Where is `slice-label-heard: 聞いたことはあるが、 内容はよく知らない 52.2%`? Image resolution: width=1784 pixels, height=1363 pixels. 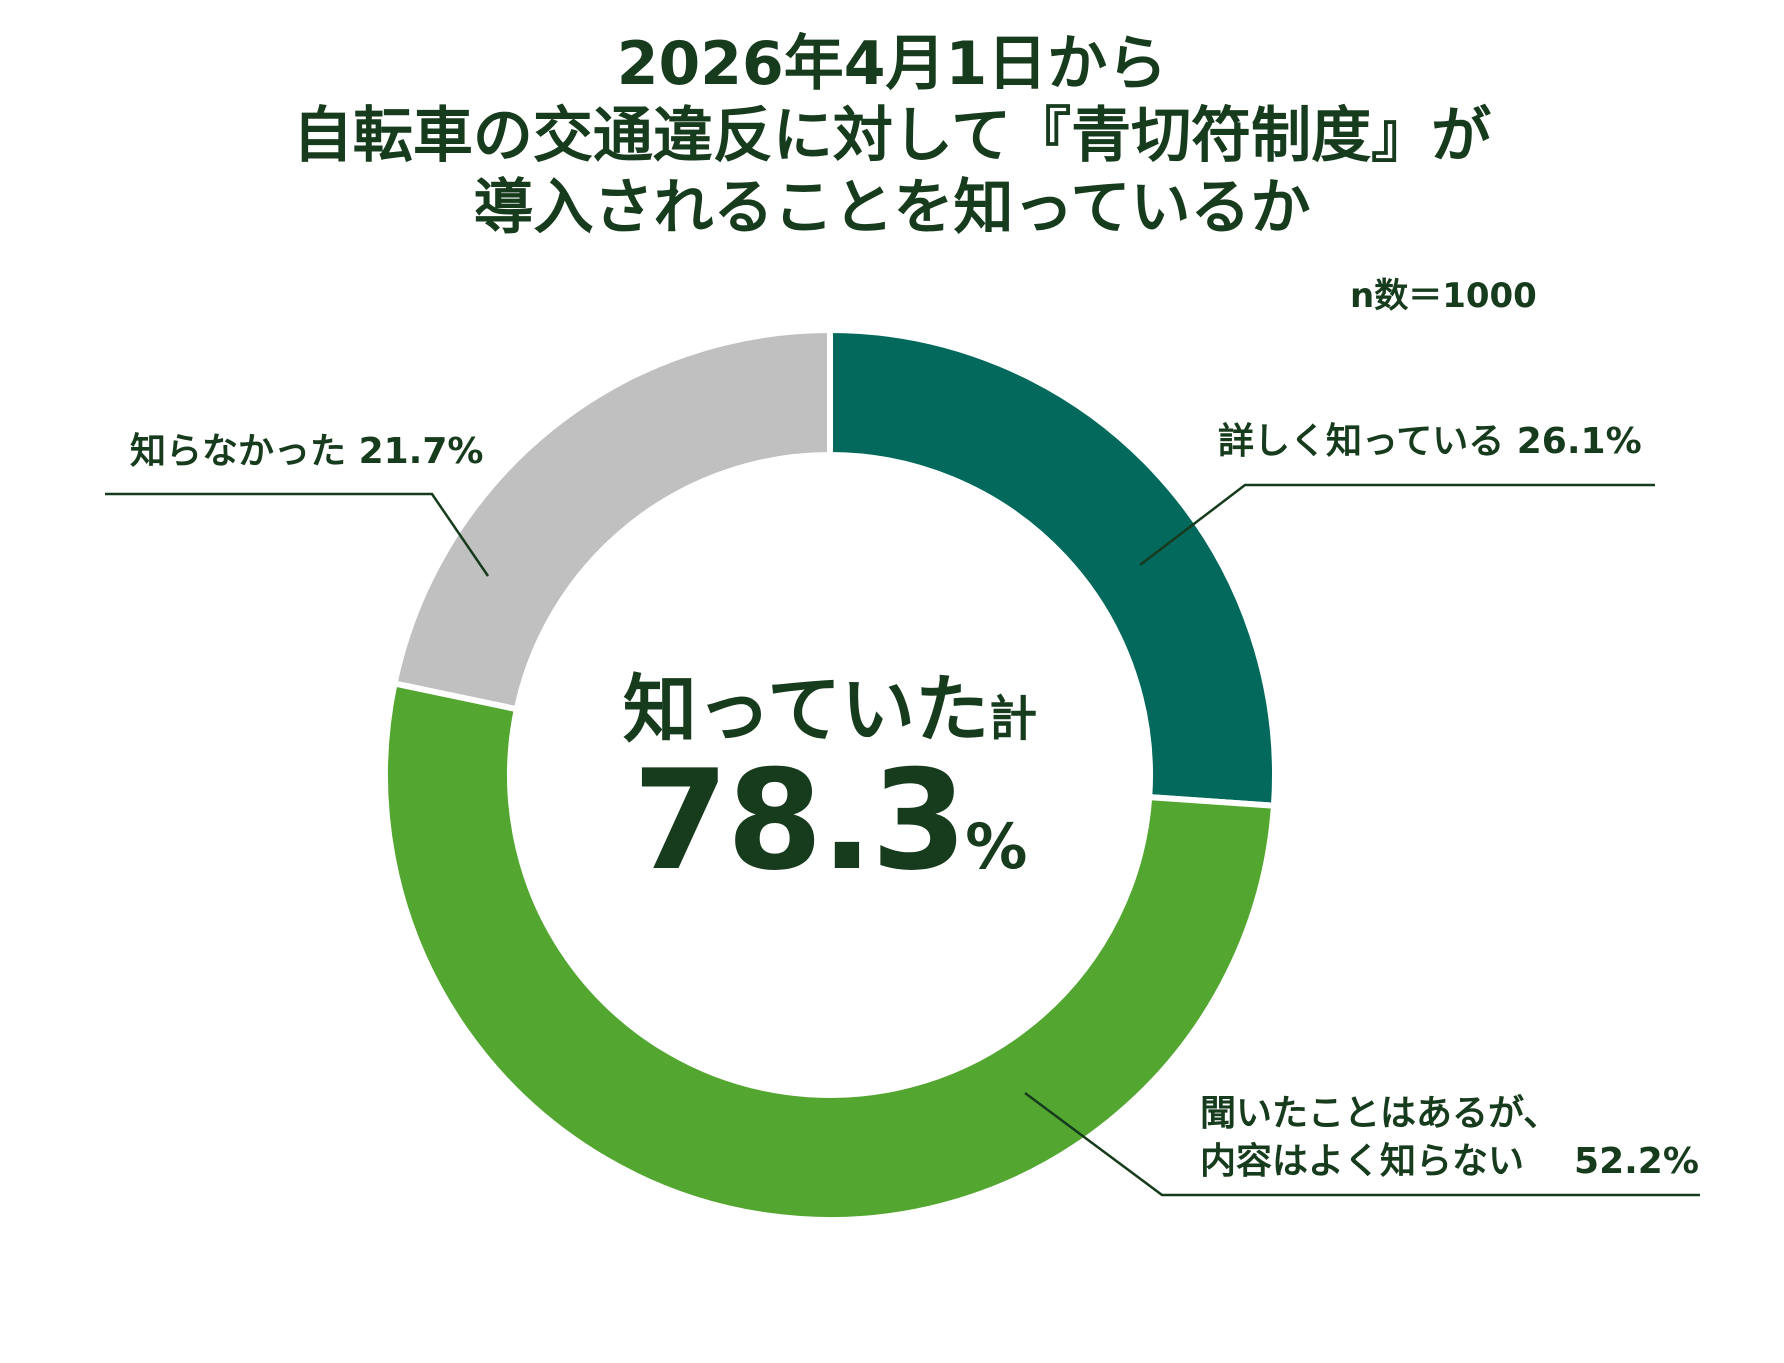
slice-label-heard: 聞いたことはあるが、 内容はよく知らない 52.2% is located at coordinates (1449, 1138).